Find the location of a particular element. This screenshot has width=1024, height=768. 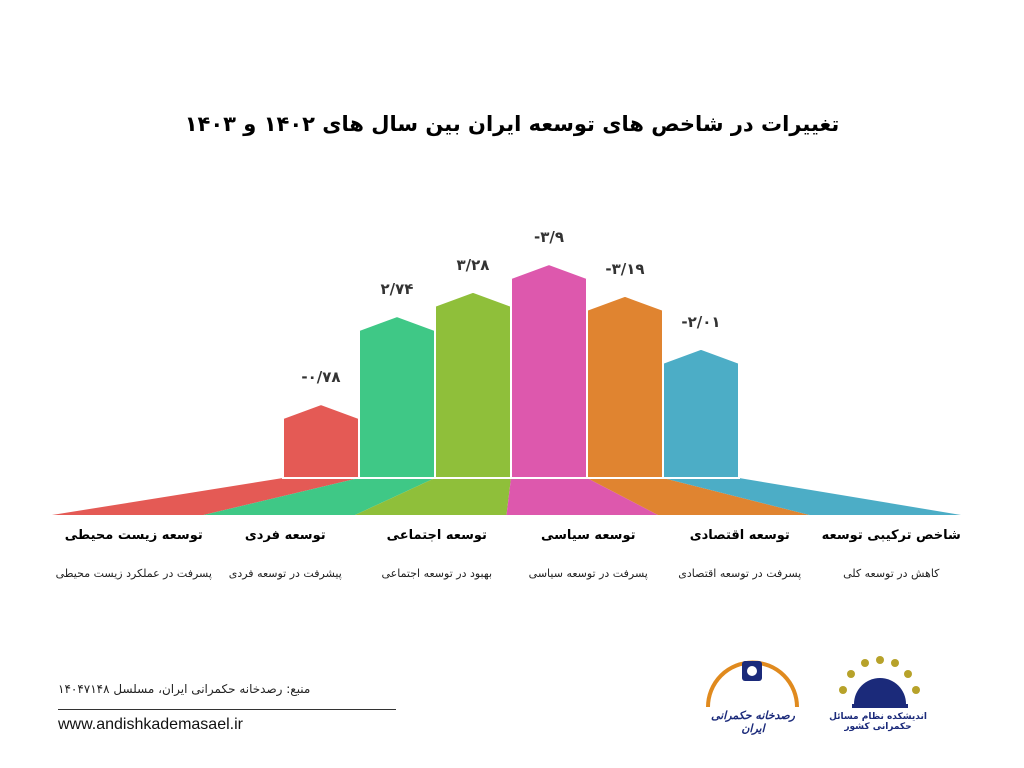

category-name-4: توسعه اقتصادی is located at coordinates (739, 535).